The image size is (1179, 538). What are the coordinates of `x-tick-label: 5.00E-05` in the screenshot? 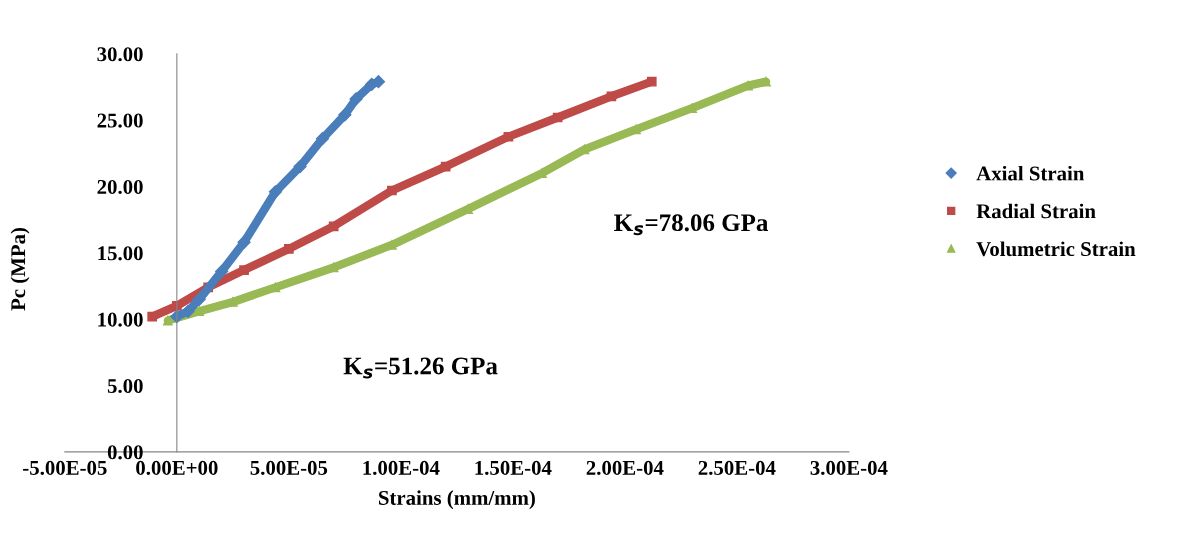 It's located at (289, 468).